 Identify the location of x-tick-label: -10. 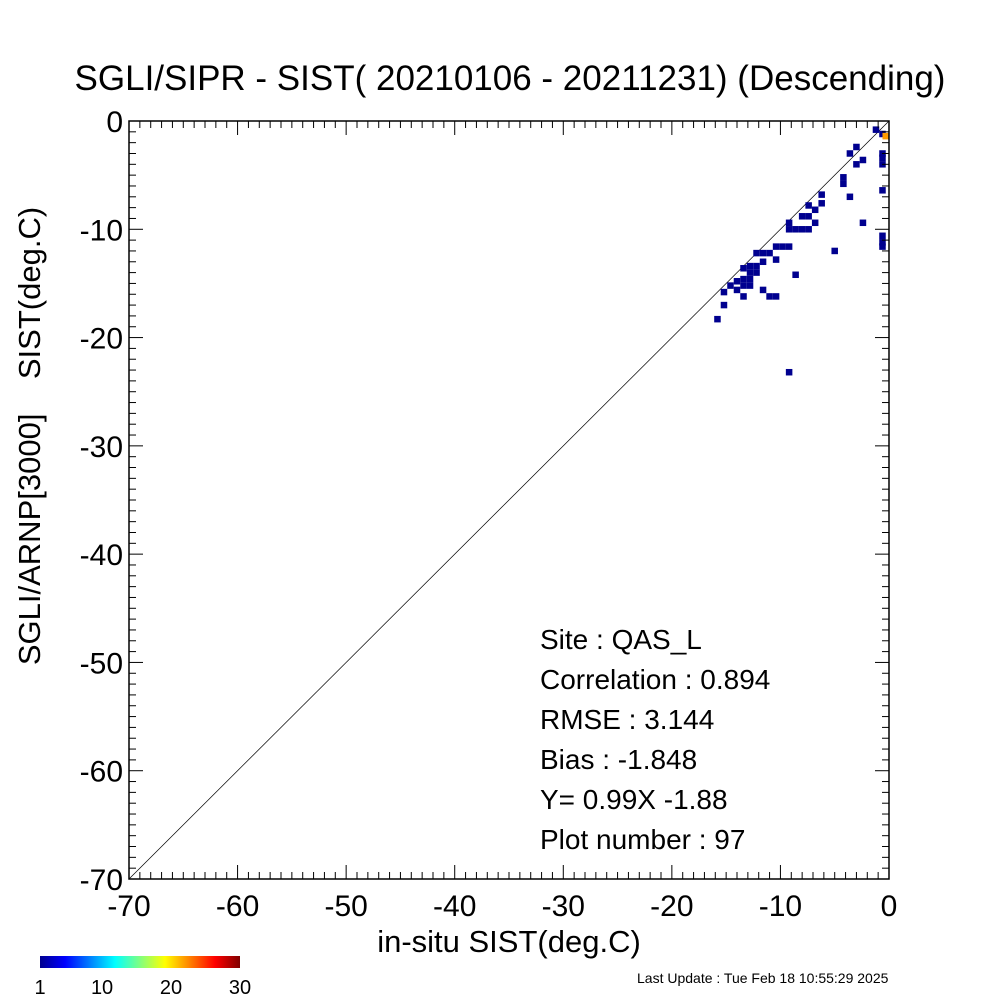
(780, 906).